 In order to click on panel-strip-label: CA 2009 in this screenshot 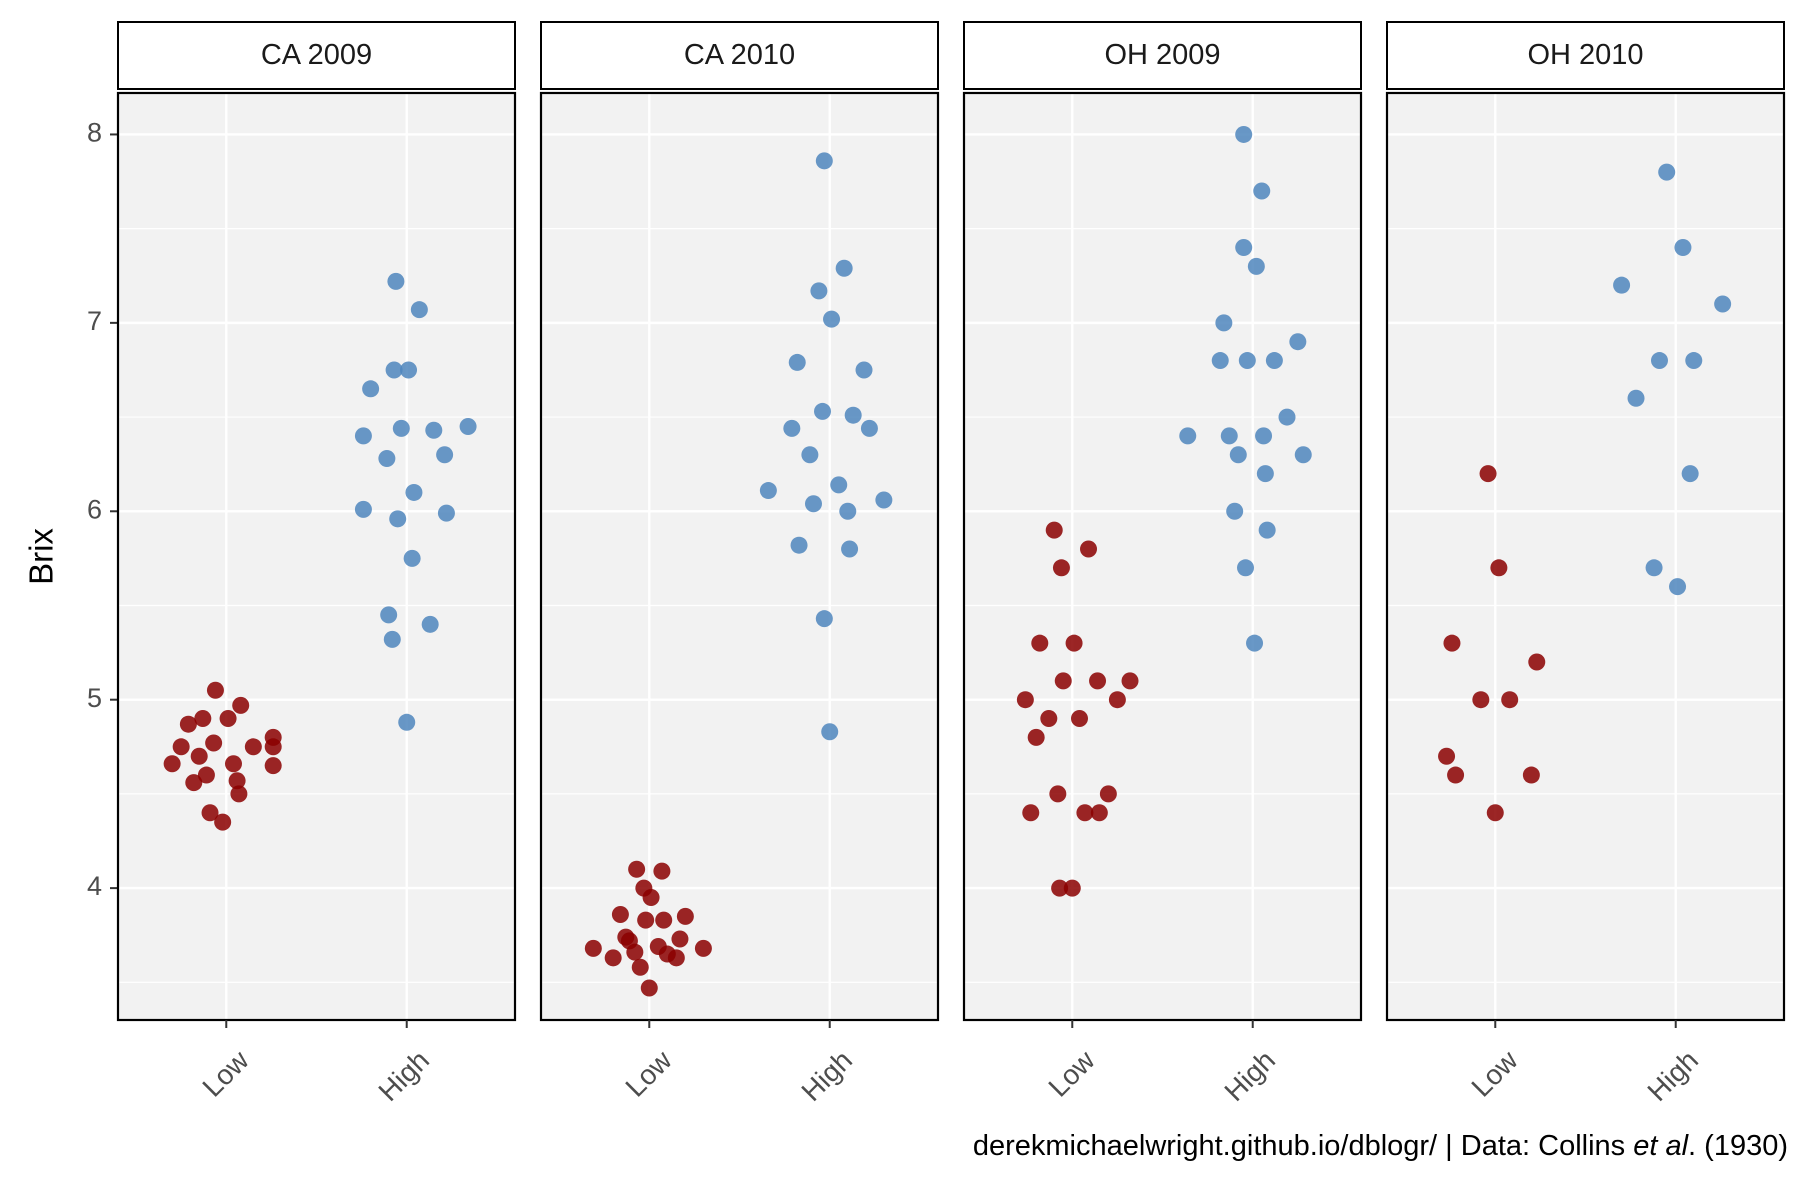, I will do `click(316, 55)`.